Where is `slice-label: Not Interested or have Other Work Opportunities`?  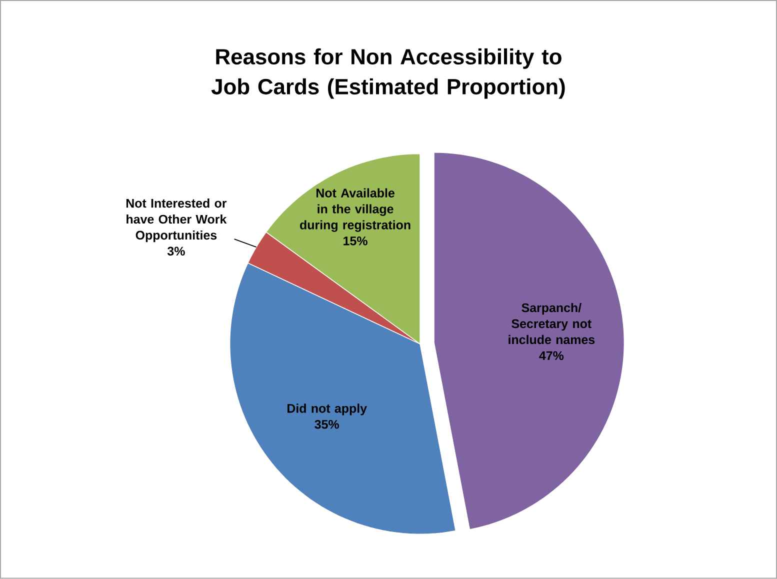
slice-label: Not Interested or have Other Work Opportunities is located at coordinates (176, 220).